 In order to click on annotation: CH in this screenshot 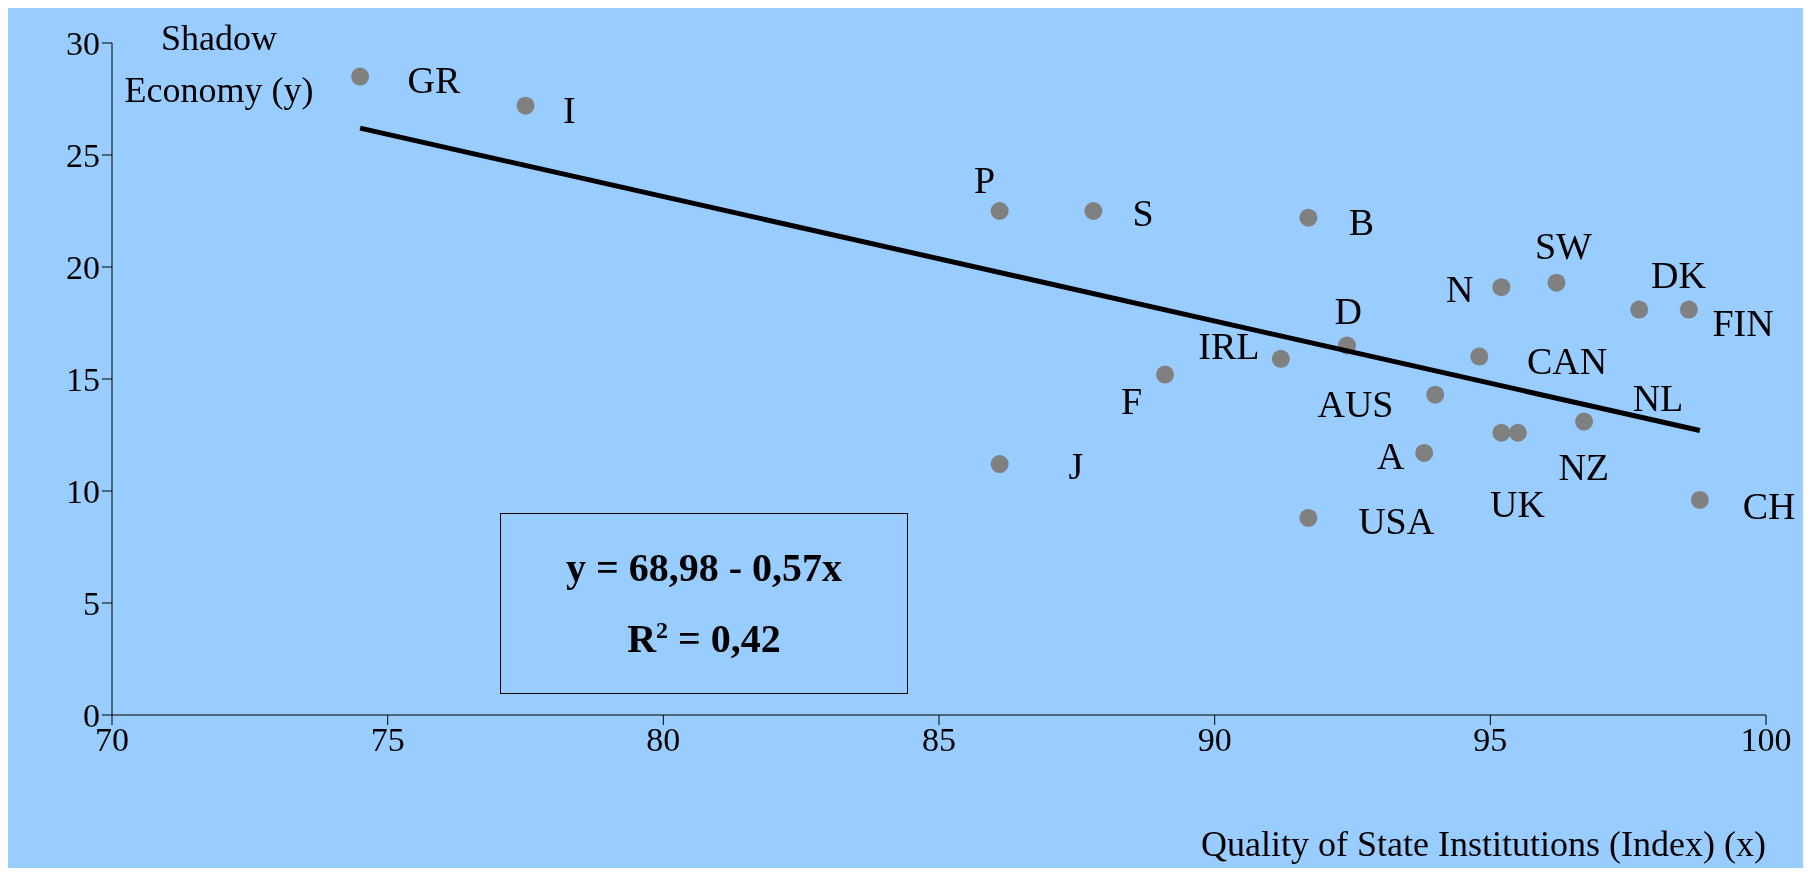, I will do `click(1769, 505)`.